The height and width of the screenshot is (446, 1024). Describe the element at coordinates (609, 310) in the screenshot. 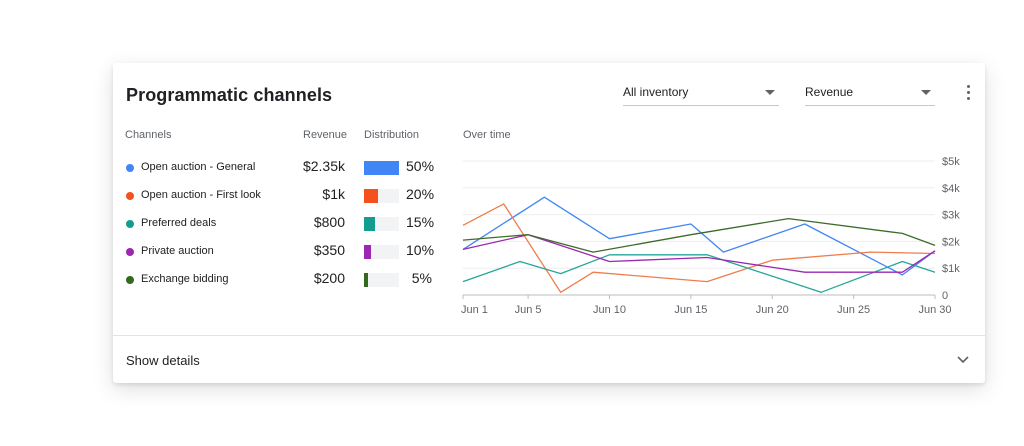

I see `x-tick-label: Jun 10` at that location.